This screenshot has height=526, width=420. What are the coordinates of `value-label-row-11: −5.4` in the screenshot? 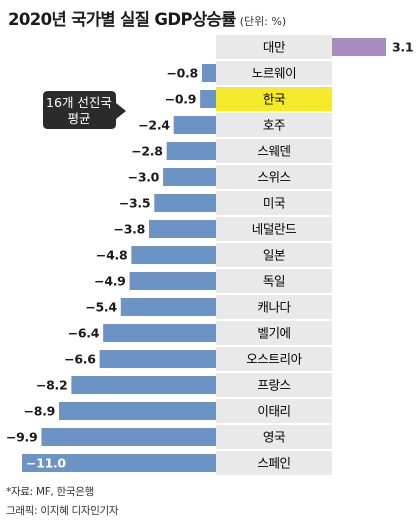 It's located at (101, 307).